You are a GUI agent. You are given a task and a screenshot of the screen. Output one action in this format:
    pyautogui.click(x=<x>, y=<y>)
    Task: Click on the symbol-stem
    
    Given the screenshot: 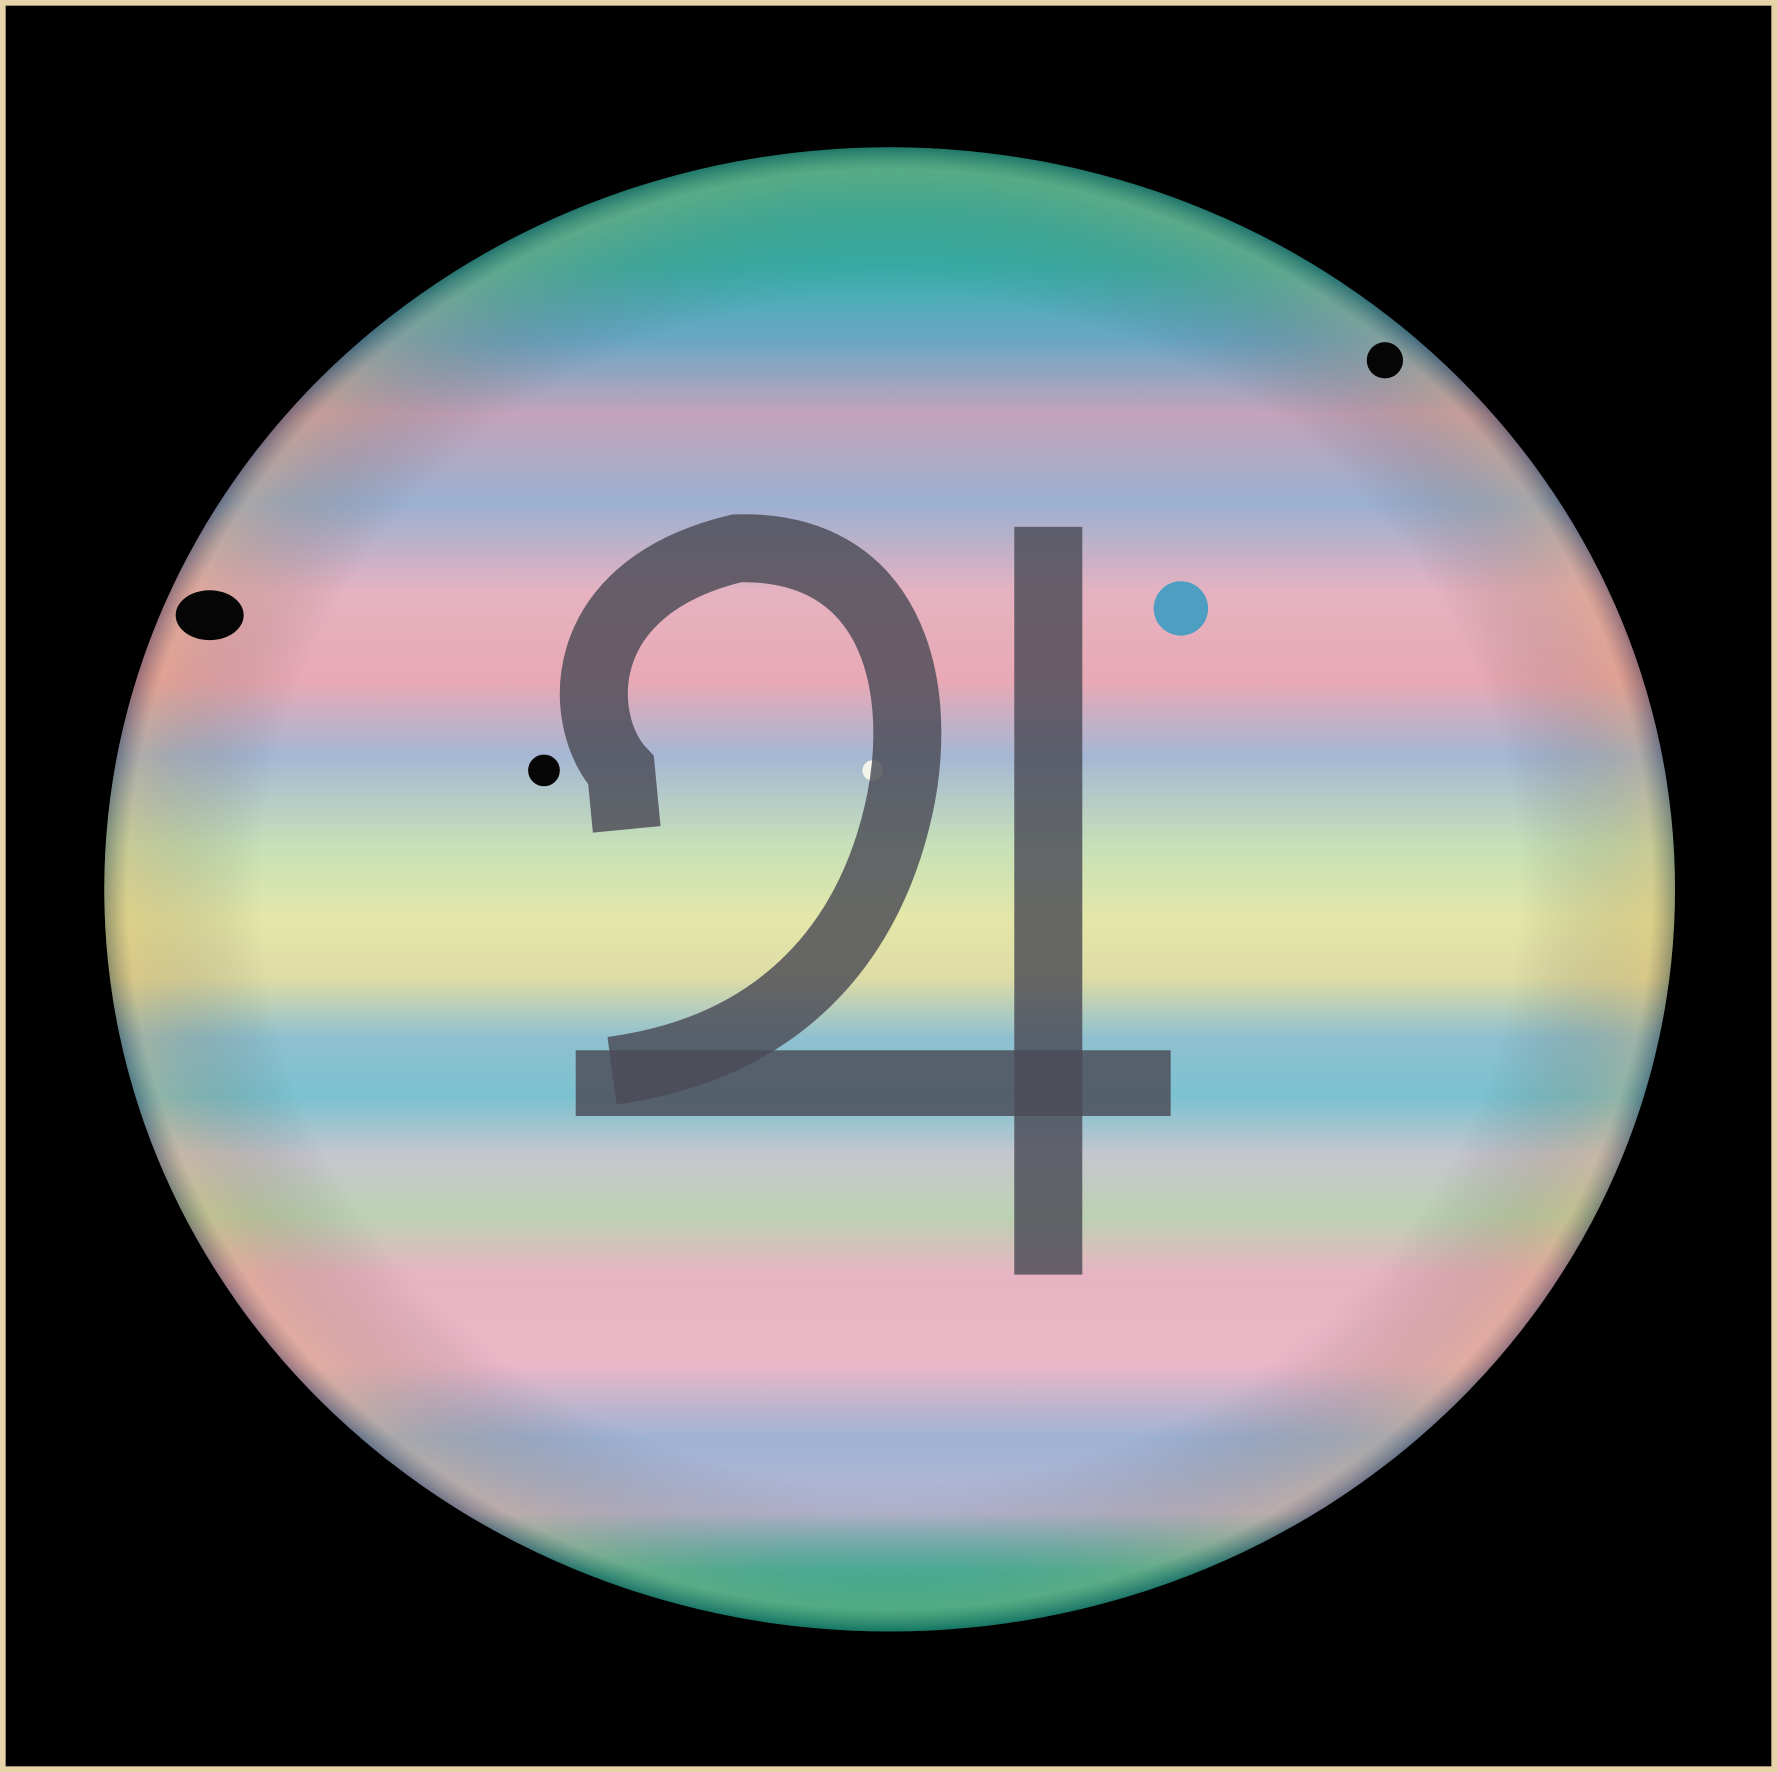 What is the action you would take?
    pyautogui.click(x=1048, y=900)
    